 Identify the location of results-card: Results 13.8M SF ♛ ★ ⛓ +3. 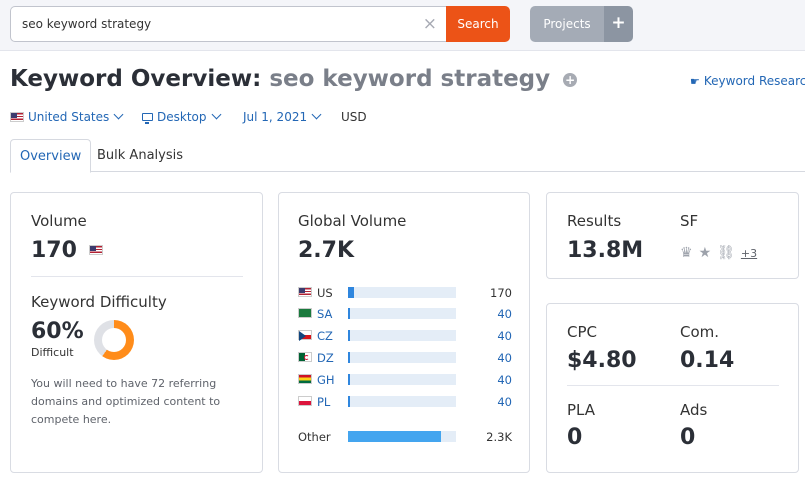
(672, 235).